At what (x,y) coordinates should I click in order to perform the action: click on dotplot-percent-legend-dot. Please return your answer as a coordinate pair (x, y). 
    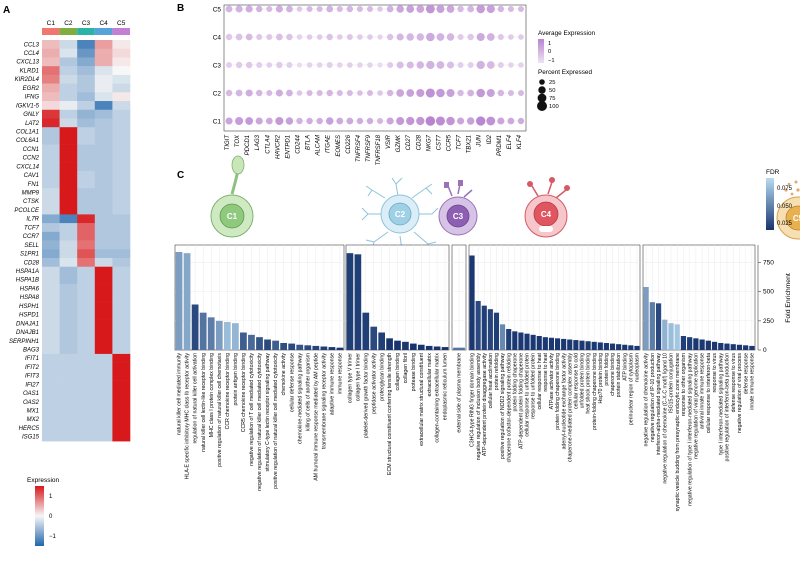
    Looking at the image, I should click on (542, 90).